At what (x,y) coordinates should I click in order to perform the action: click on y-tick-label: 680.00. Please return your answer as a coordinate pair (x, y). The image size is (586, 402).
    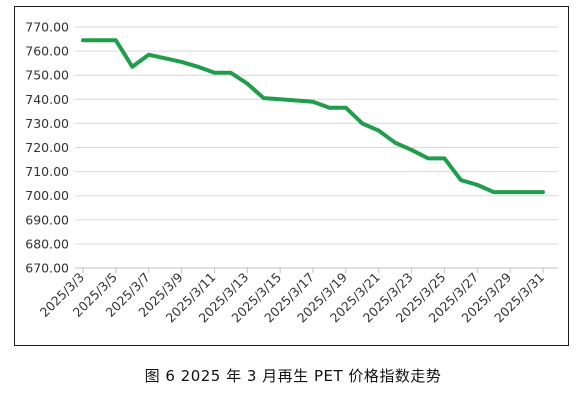
    Looking at the image, I should click on (47, 243).